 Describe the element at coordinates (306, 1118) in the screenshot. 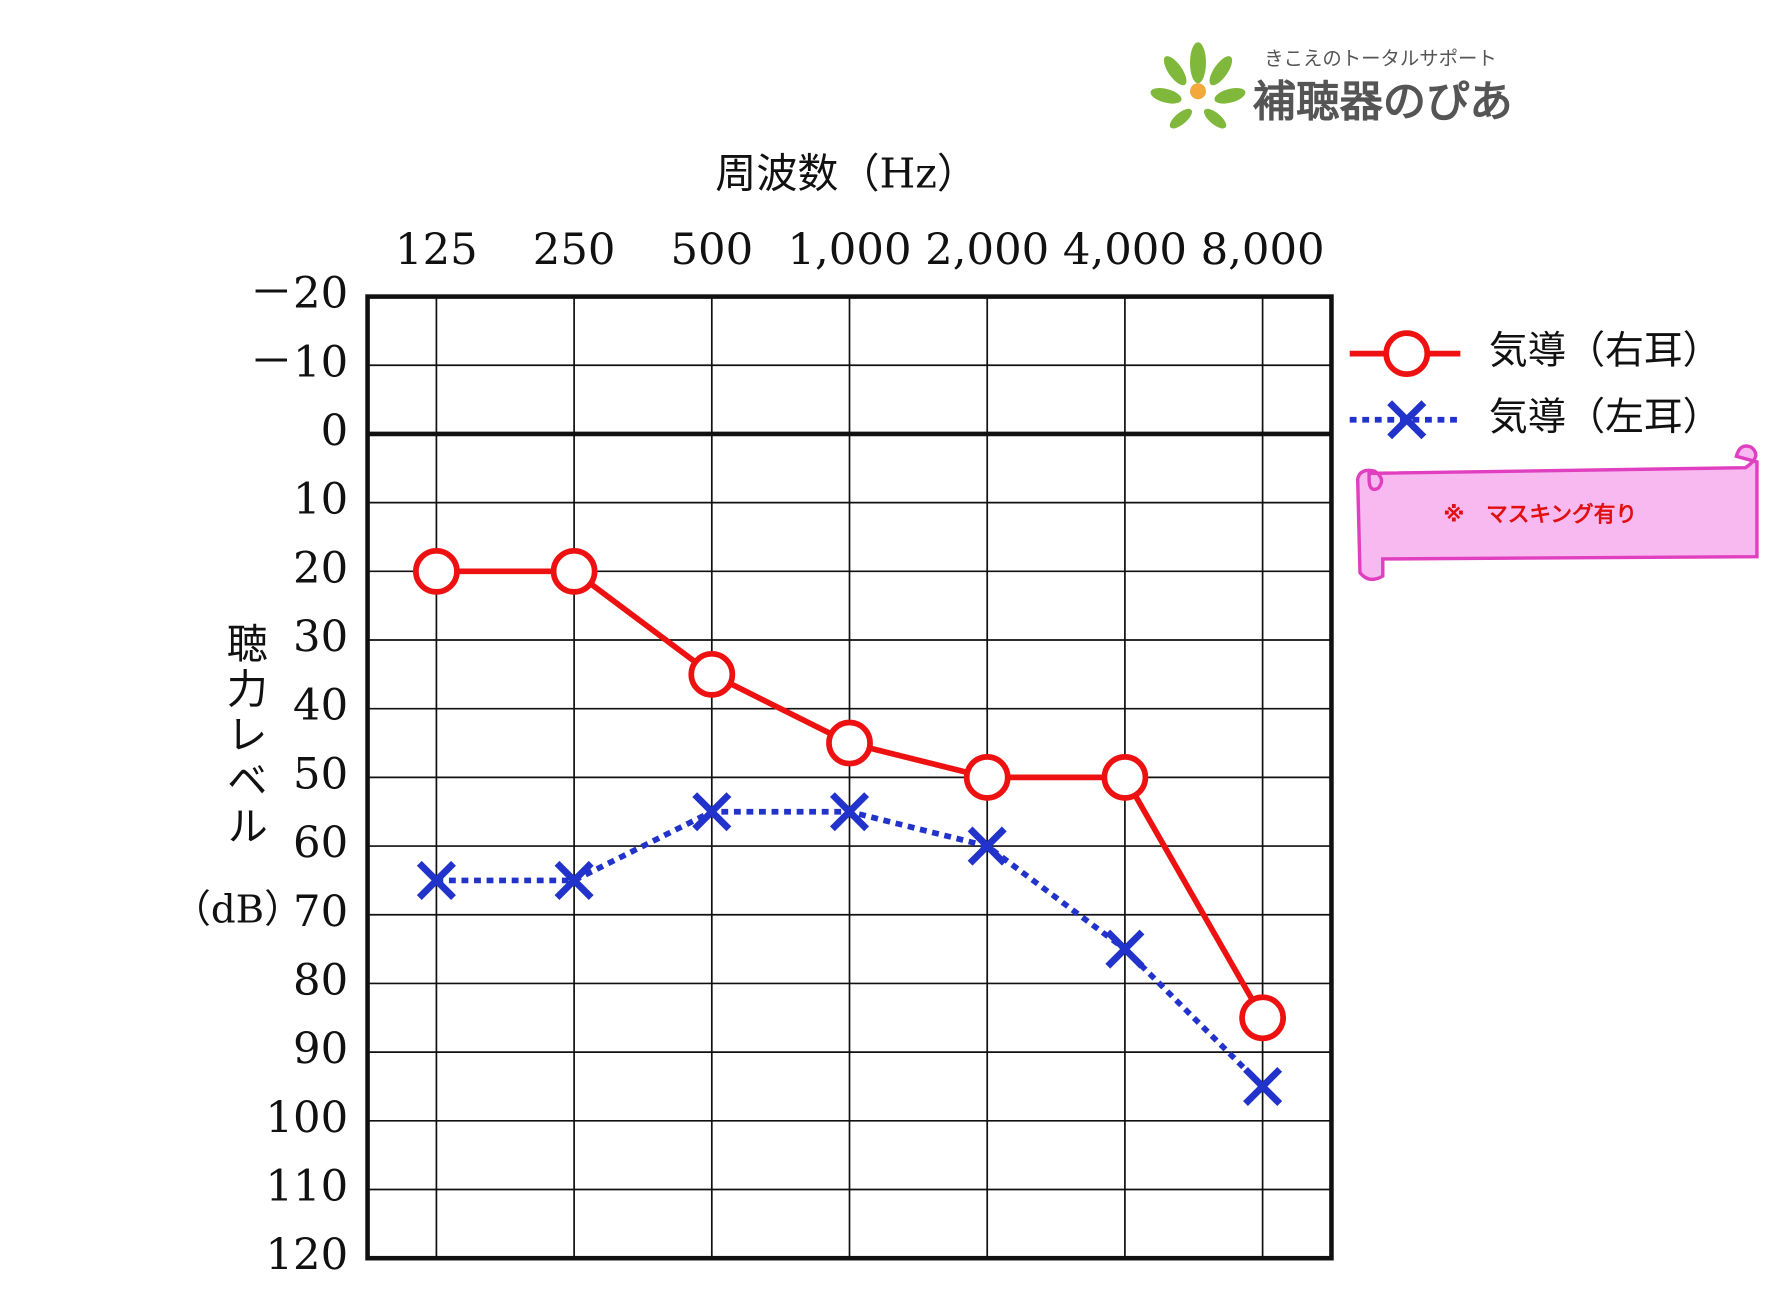

I see `y-tick-label: 100` at that location.